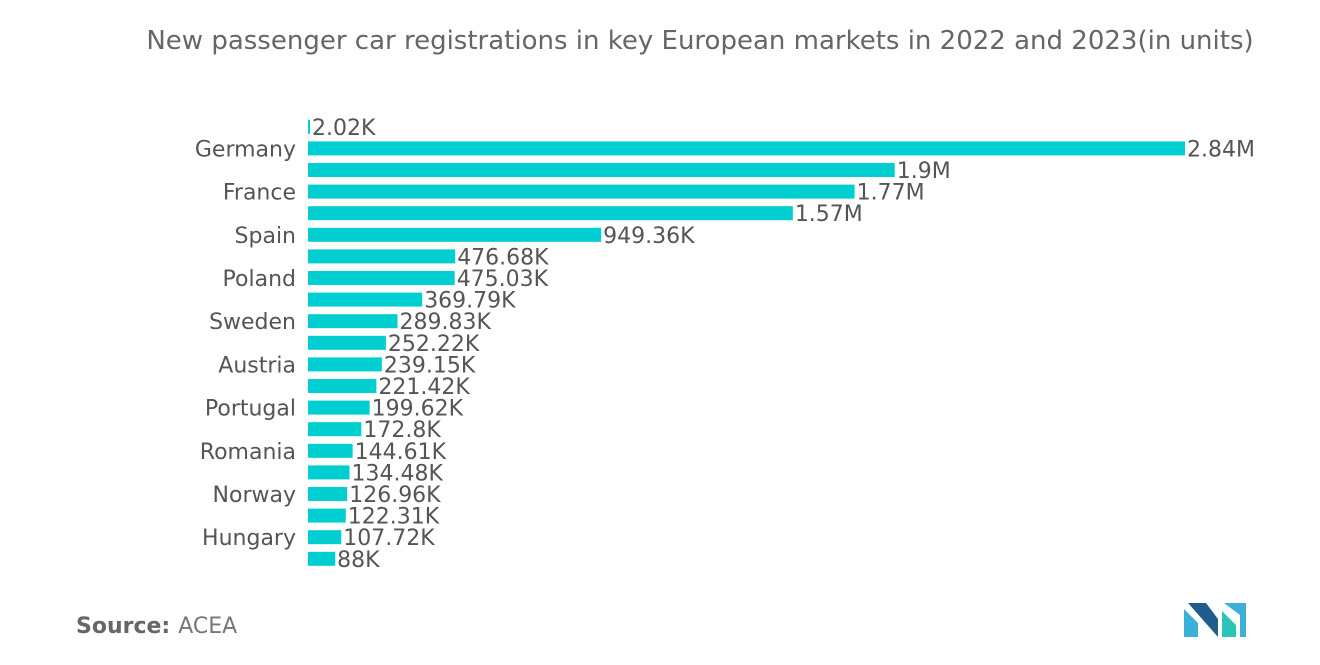  What do you see at coordinates (208, 626) in the screenshot?
I see `source-value: ACEA` at bounding box center [208, 626].